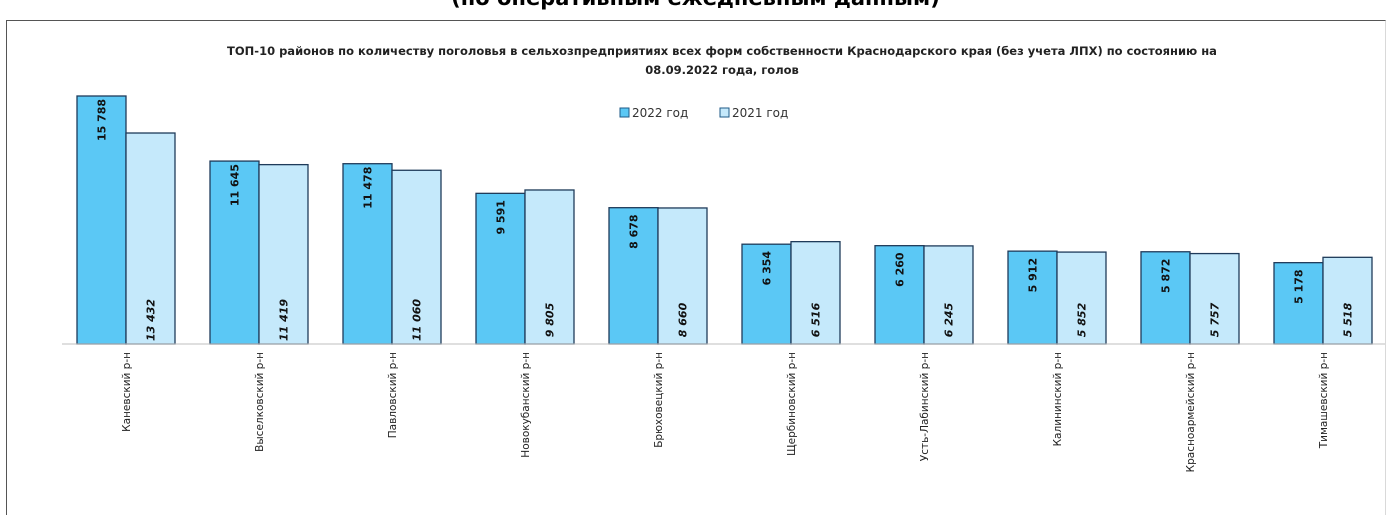 Image resolution: width=1391 pixels, height=515 pixels. I want to click on category-label-5: Брюховецкий р-н, so click(659, 400).